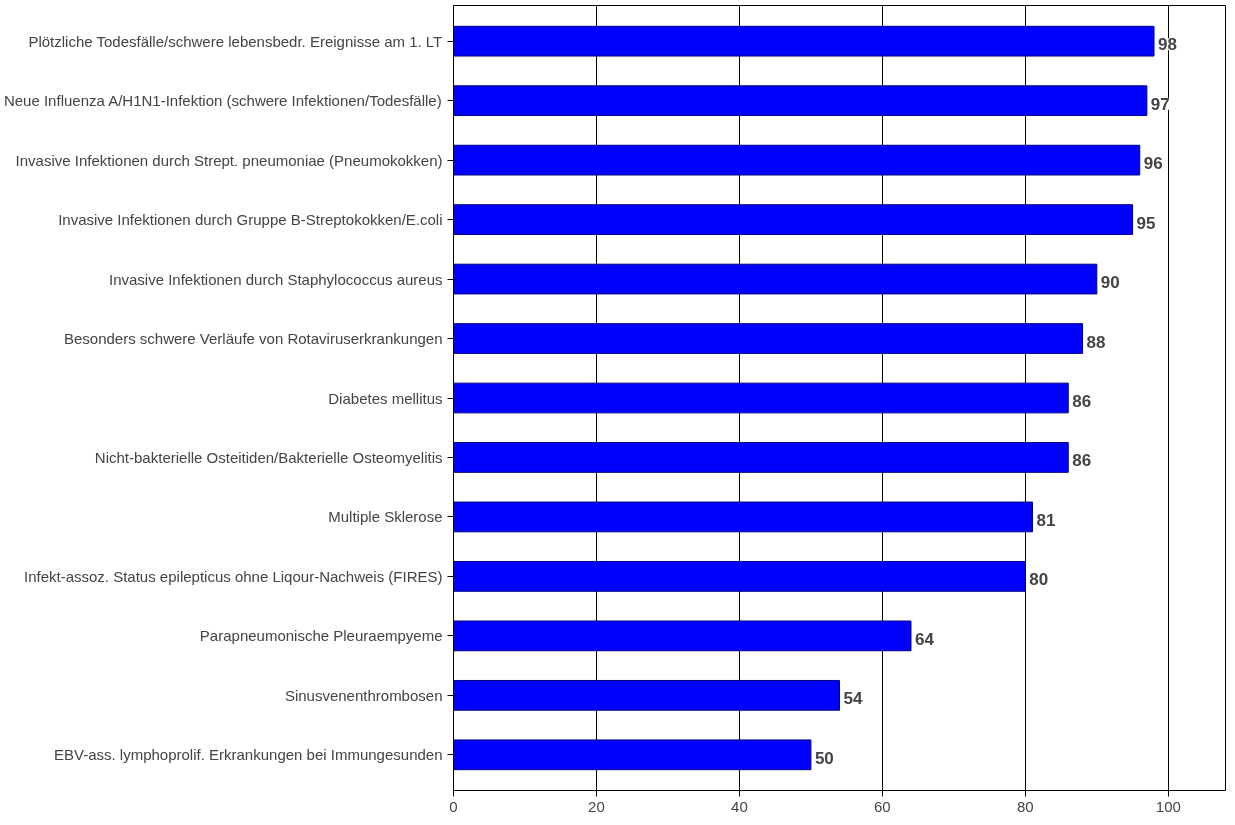  What do you see at coordinates (222, 101) in the screenshot?
I see `y-tick-label: Neue Influenza A/H1N1-Infektion (schwere Infektionen/Todesfälle)` at bounding box center [222, 101].